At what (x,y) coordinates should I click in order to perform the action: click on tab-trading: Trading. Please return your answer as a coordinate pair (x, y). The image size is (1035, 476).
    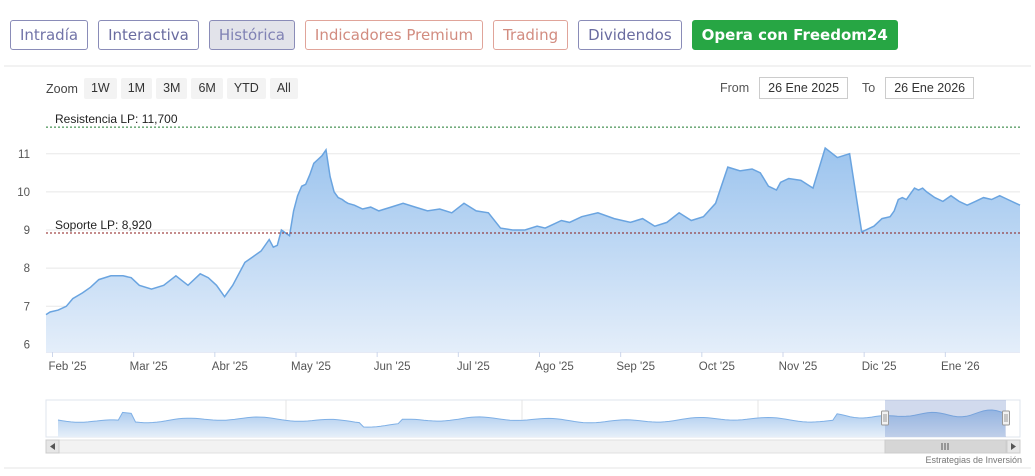
    Looking at the image, I should click on (531, 35).